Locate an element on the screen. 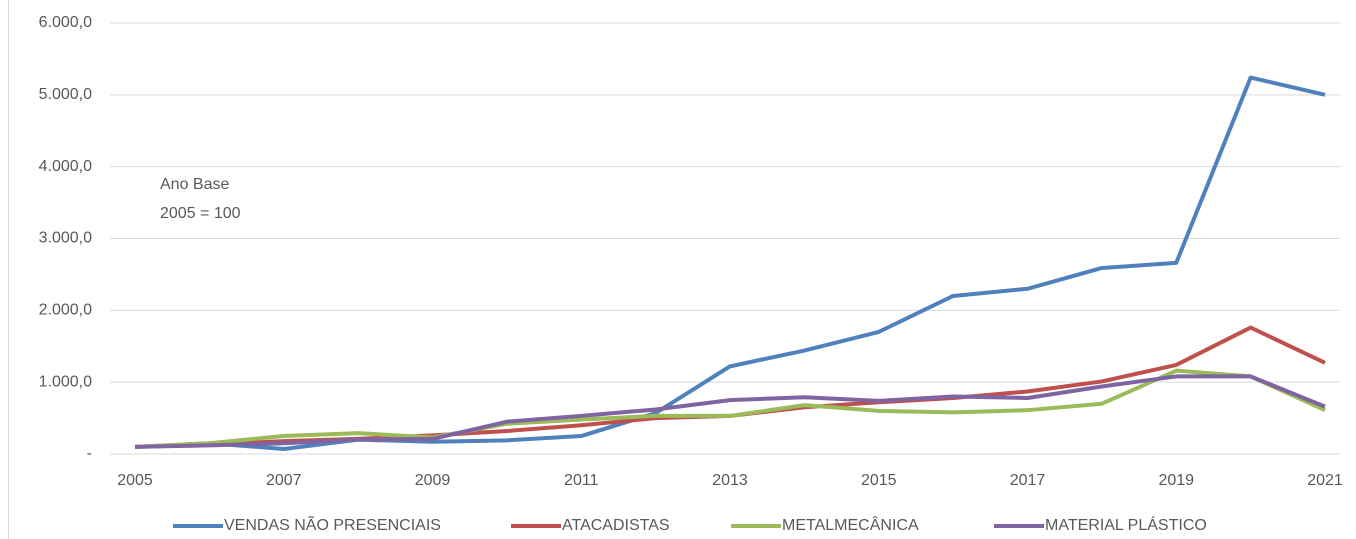 The height and width of the screenshot is (539, 1356). legend-label: ATACADISTAS is located at coordinates (616, 525).